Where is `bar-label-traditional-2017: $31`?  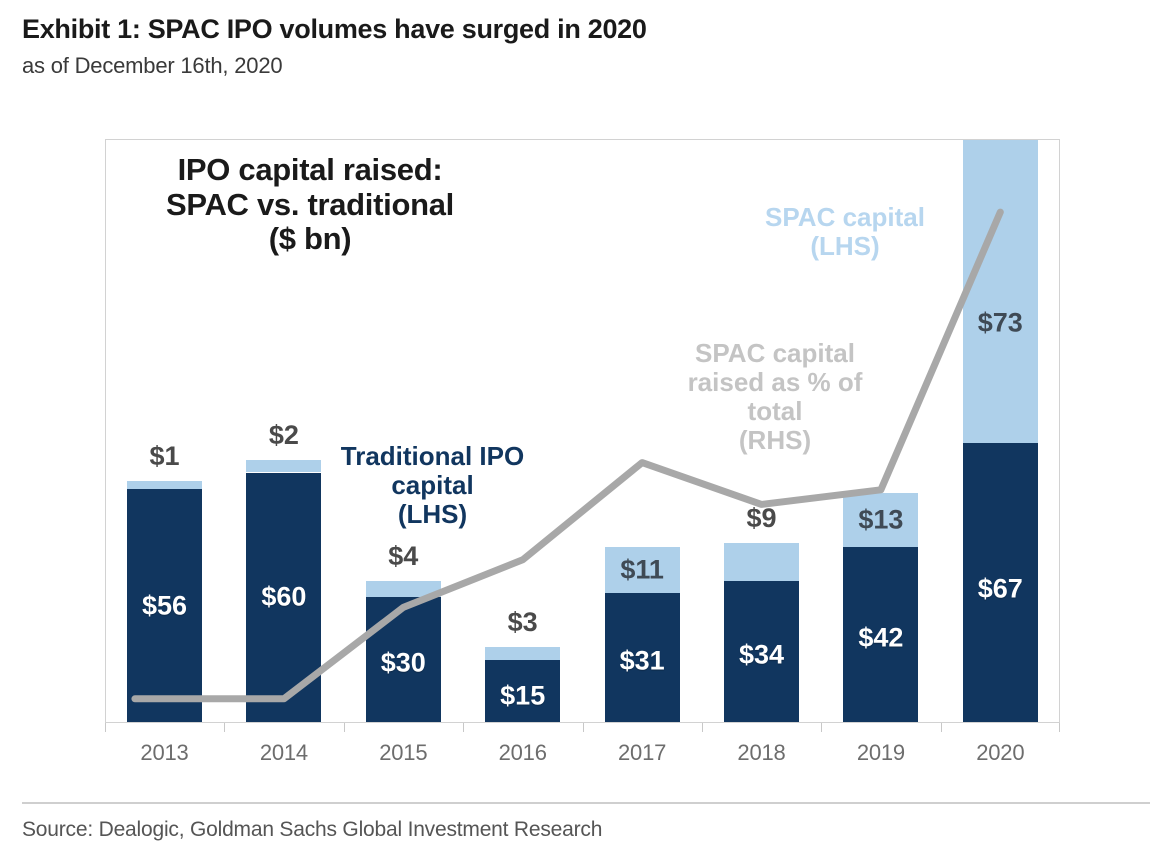 bar-label-traditional-2017: $31 is located at coordinates (642, 660).